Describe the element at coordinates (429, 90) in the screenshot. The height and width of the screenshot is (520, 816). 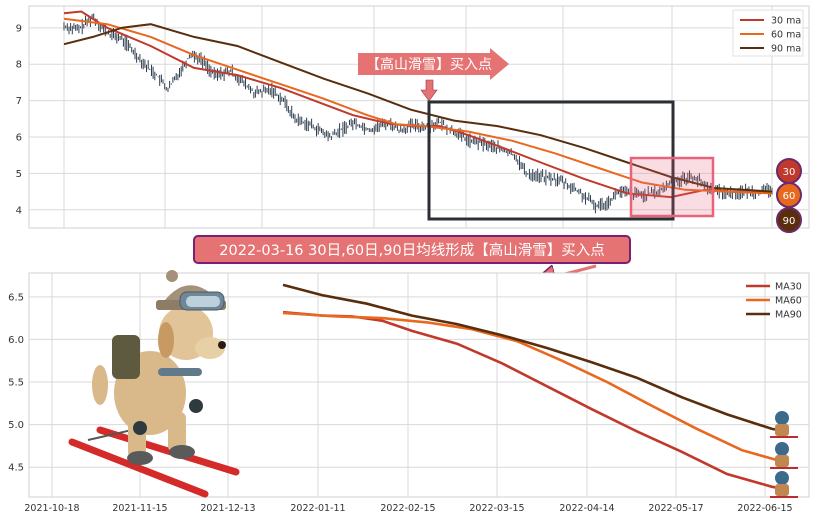
I see `top-badge-pointer` at that location.